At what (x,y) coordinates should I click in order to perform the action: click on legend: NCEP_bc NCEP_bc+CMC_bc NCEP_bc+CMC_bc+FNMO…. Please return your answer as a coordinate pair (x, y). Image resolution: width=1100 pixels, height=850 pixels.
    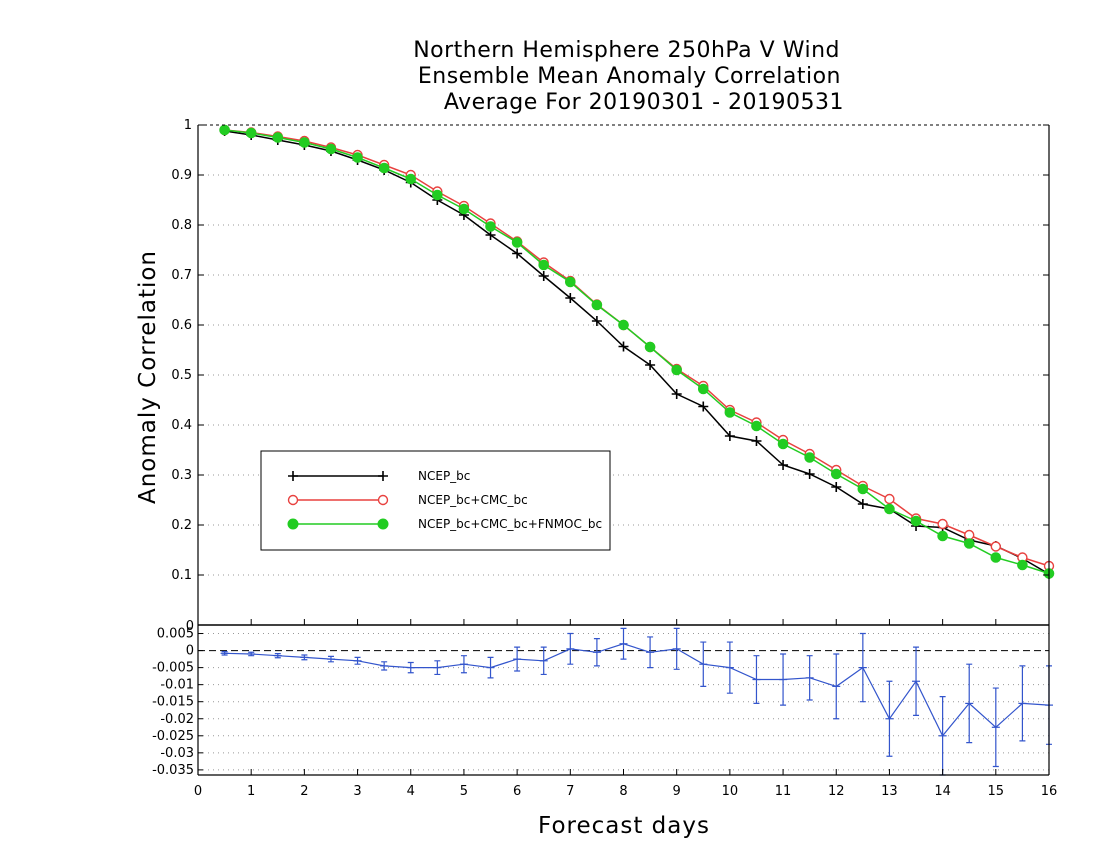
    Looking at the image, I should click on (435, 500).